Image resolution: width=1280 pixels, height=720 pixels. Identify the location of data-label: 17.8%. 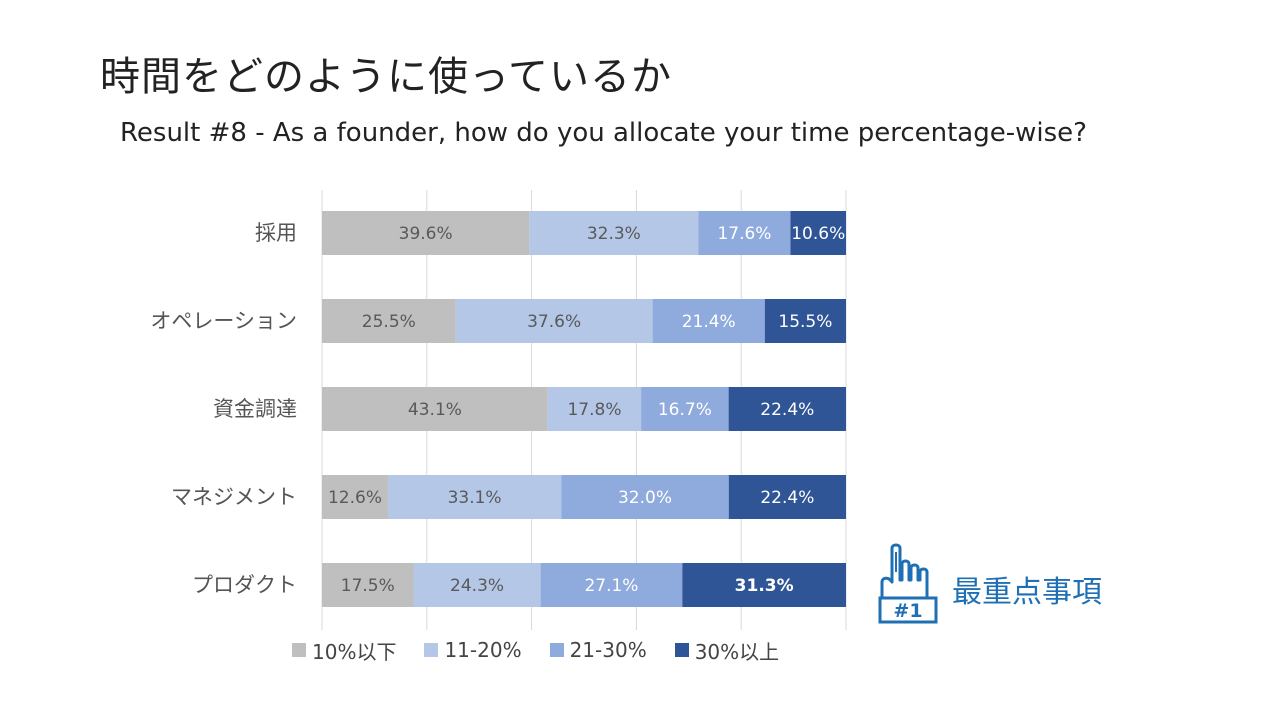
(594, 410).